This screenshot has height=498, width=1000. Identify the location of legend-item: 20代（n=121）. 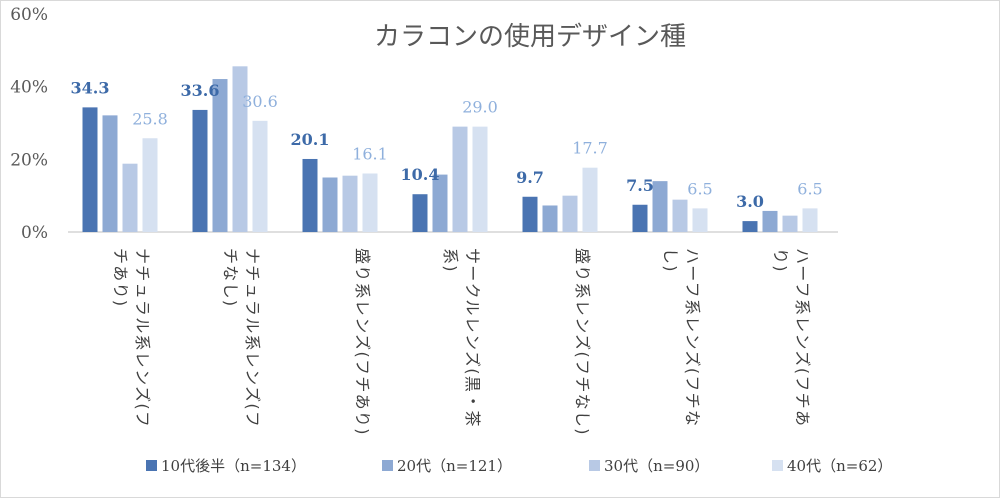
(447, 466).